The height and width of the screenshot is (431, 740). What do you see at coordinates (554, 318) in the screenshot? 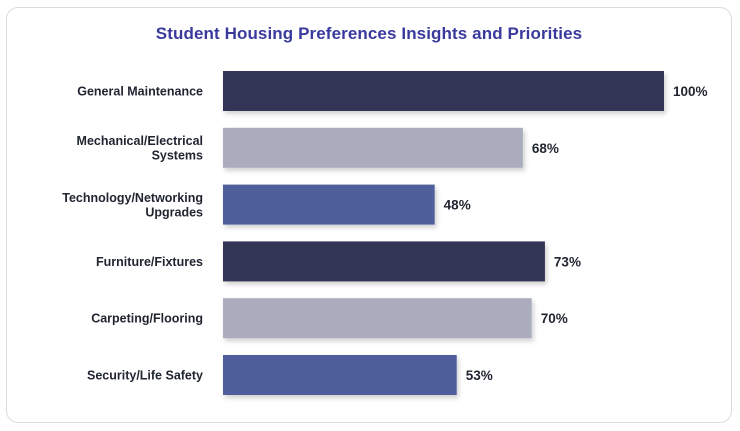
I see `value-label-5: 70%` at bounding box center [554, 318].